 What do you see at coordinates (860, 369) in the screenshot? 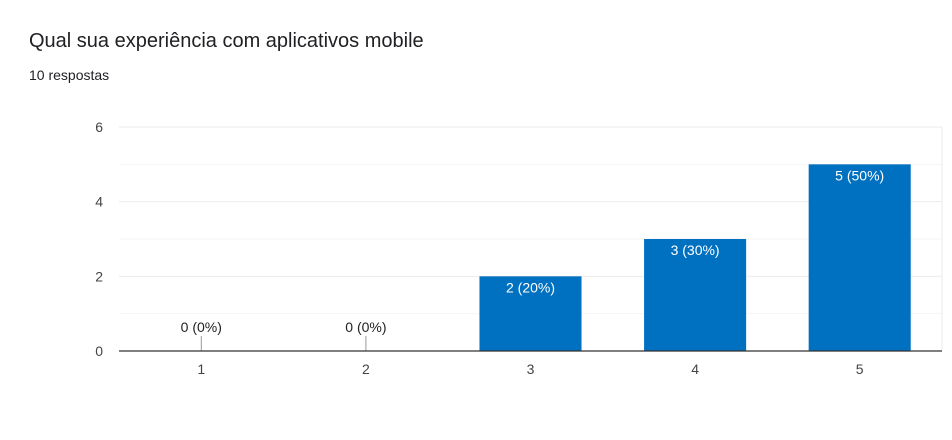
I see `x-tick-label: 5` at bounding box center [860, 369].